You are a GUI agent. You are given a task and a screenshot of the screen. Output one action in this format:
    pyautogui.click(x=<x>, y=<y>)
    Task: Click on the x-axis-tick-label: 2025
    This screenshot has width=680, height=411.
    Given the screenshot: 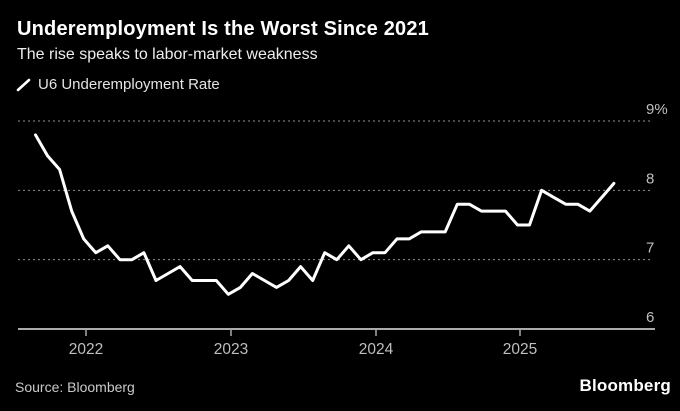 What is the action you would take?
    pyautogui.click(x=520, y=349)
    